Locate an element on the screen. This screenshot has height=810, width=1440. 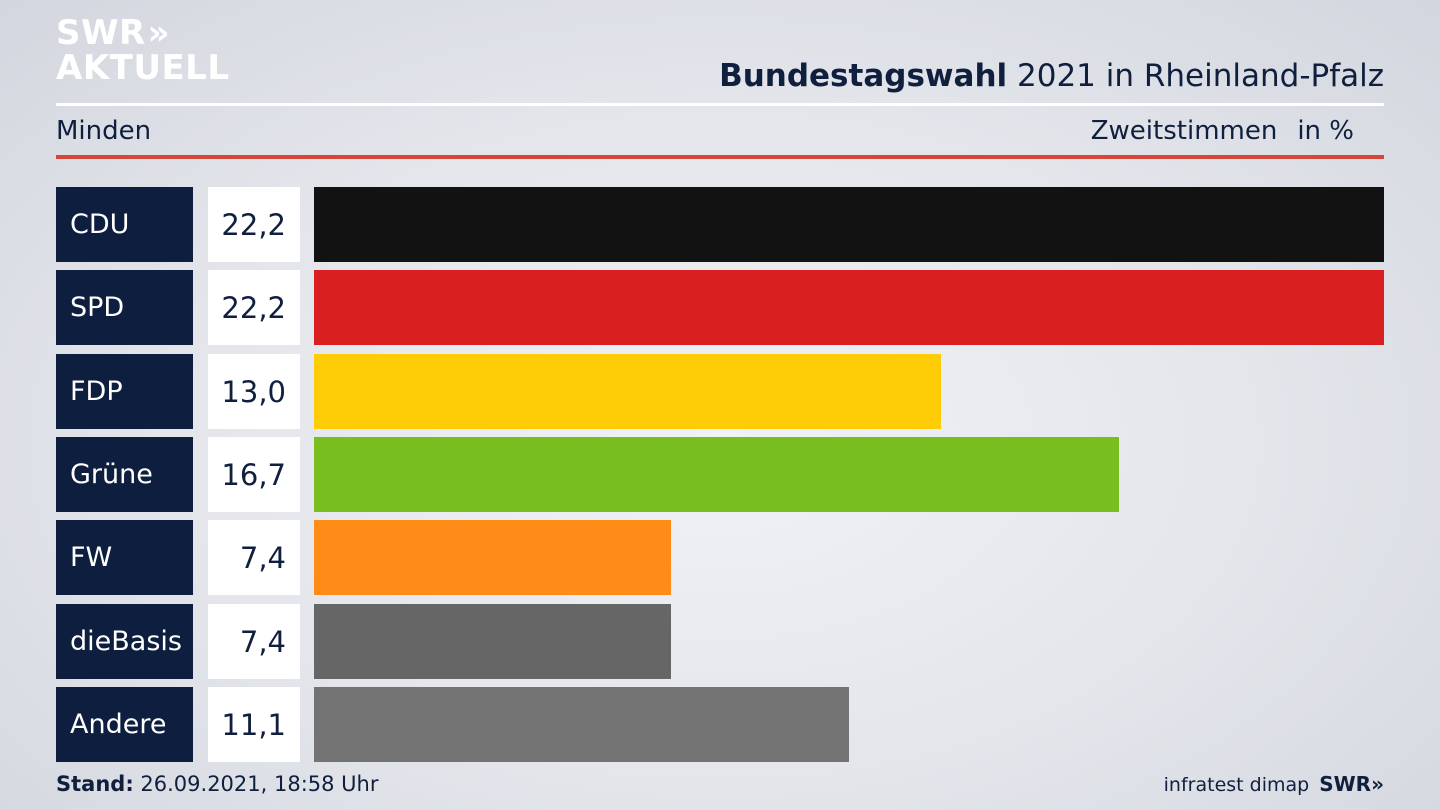
timestamp: Stand: 26.09.2021, 18:58 Uhr is located at coordinates (217, 784).